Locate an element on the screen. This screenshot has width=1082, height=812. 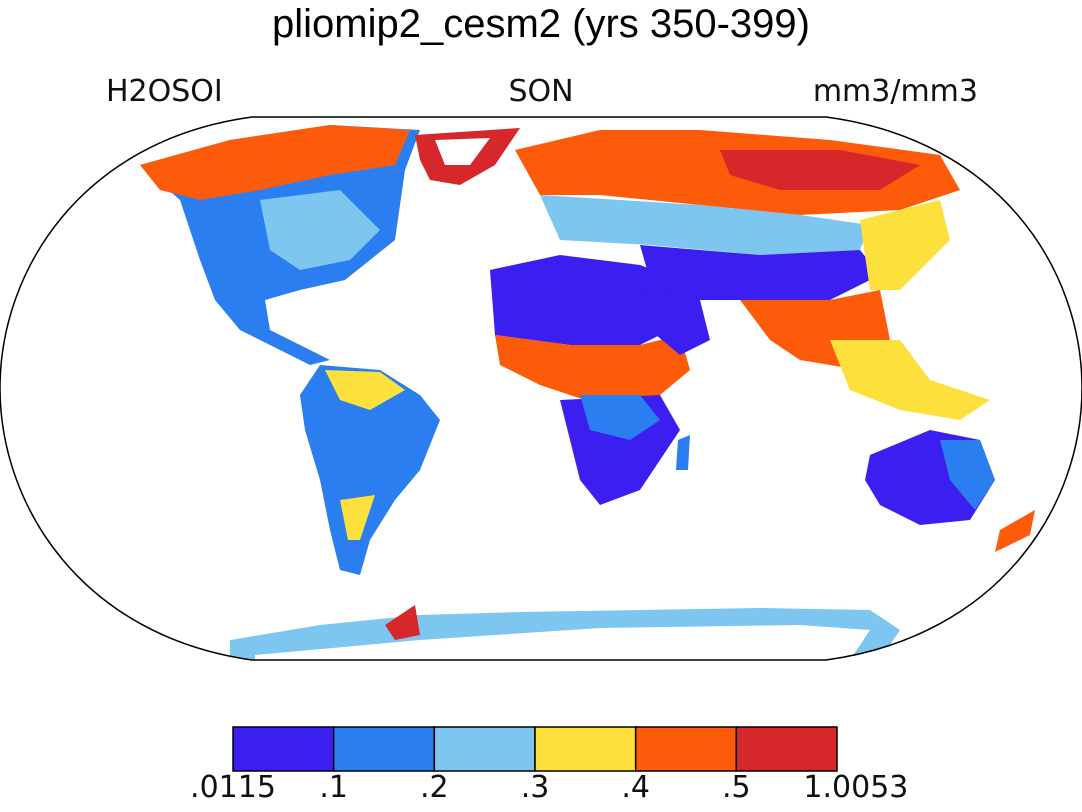
africa-central is located at coordinates (620, 417).